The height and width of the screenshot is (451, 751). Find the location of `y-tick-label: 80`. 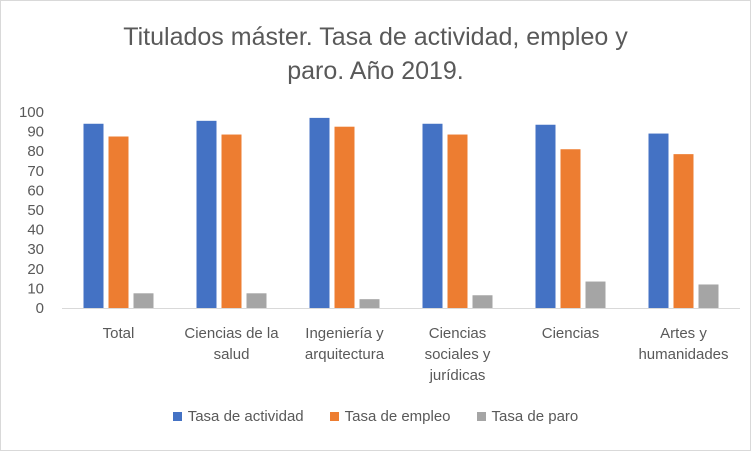

y-tick-label: 80 is located at coordinates (35, 151).